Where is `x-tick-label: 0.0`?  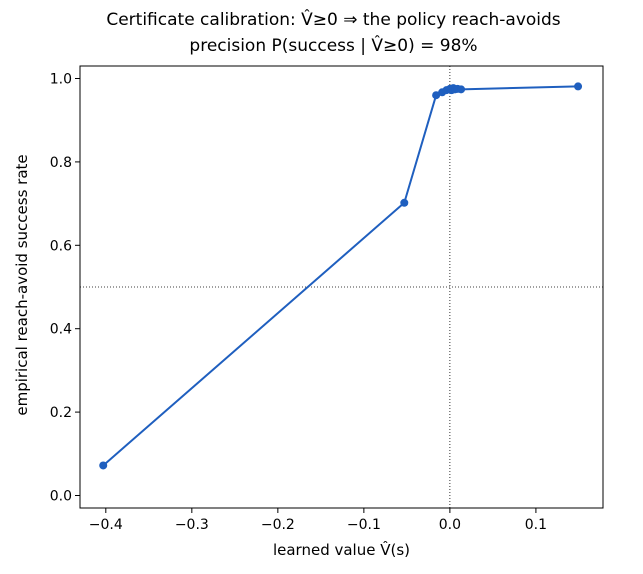
x-tick-label: 0.0 is located at coordinates (450, 525).